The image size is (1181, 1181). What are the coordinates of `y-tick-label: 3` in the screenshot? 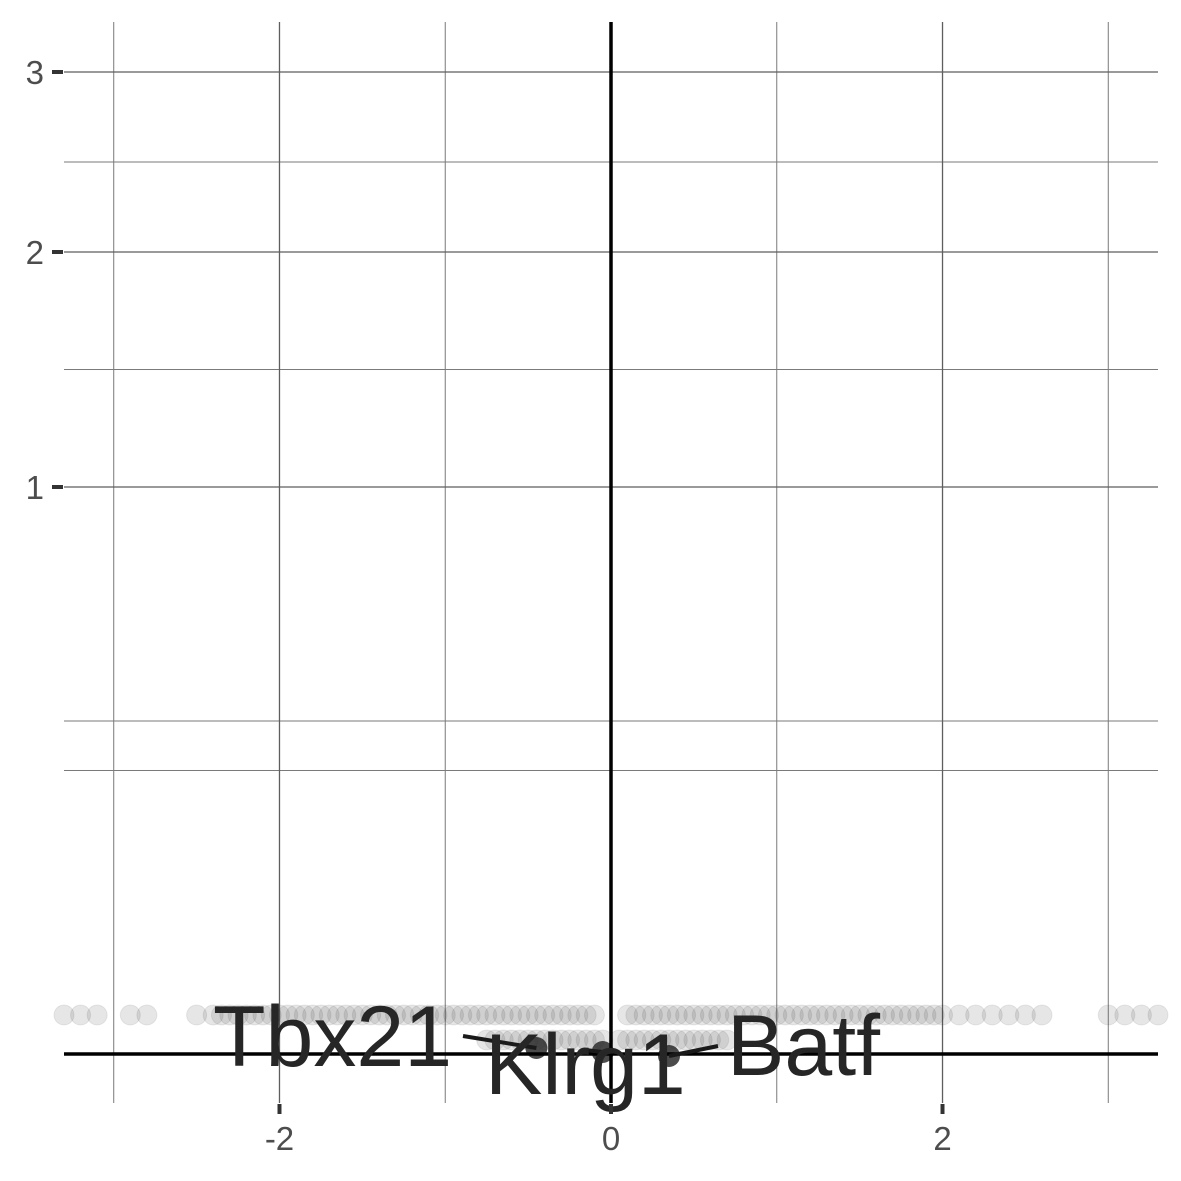 It's located at (35, 72).